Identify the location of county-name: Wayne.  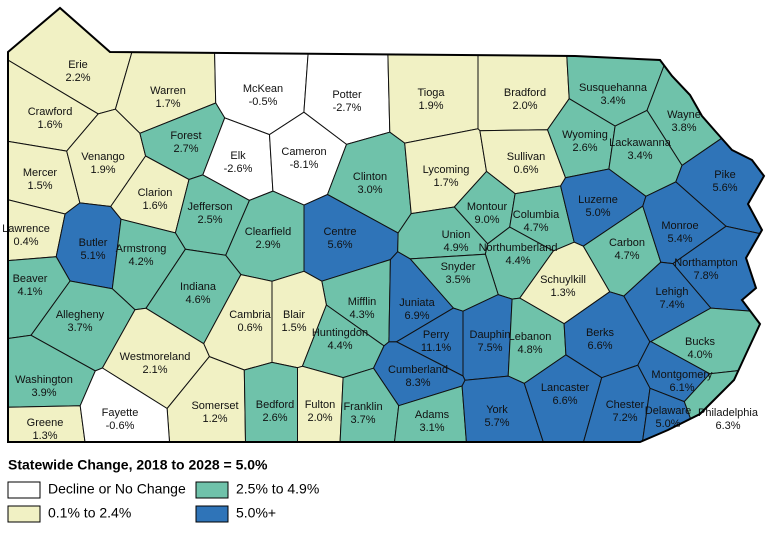
(684, 115).